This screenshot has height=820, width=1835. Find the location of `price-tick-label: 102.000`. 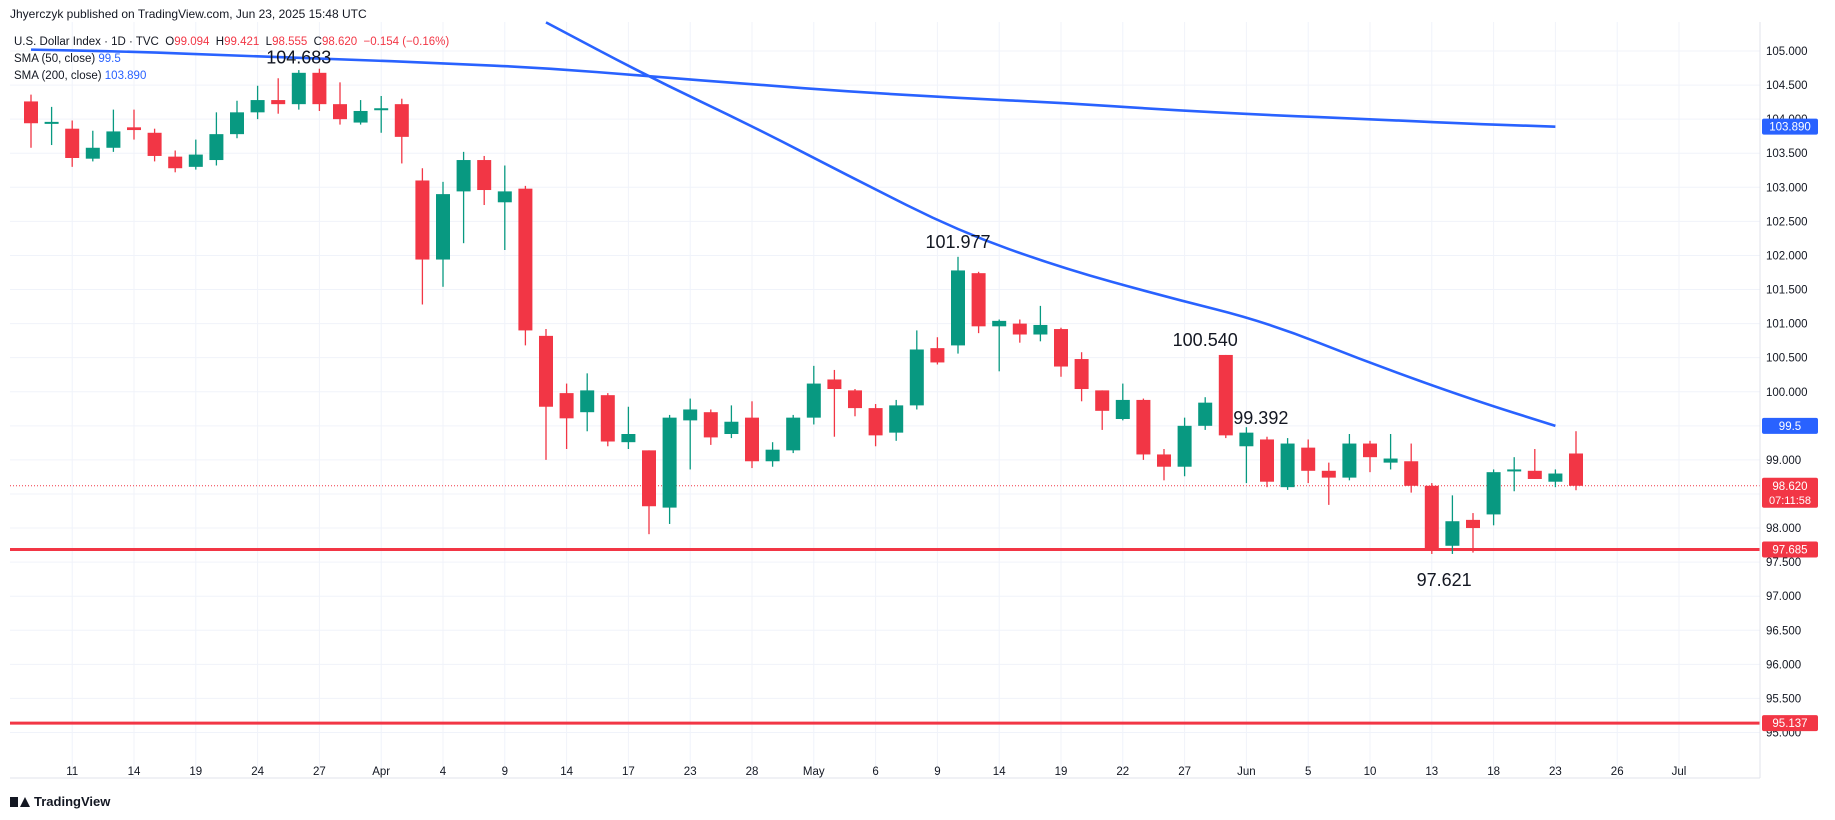

price-tick-label: 102.000 is located at coordinates (1787, 256).